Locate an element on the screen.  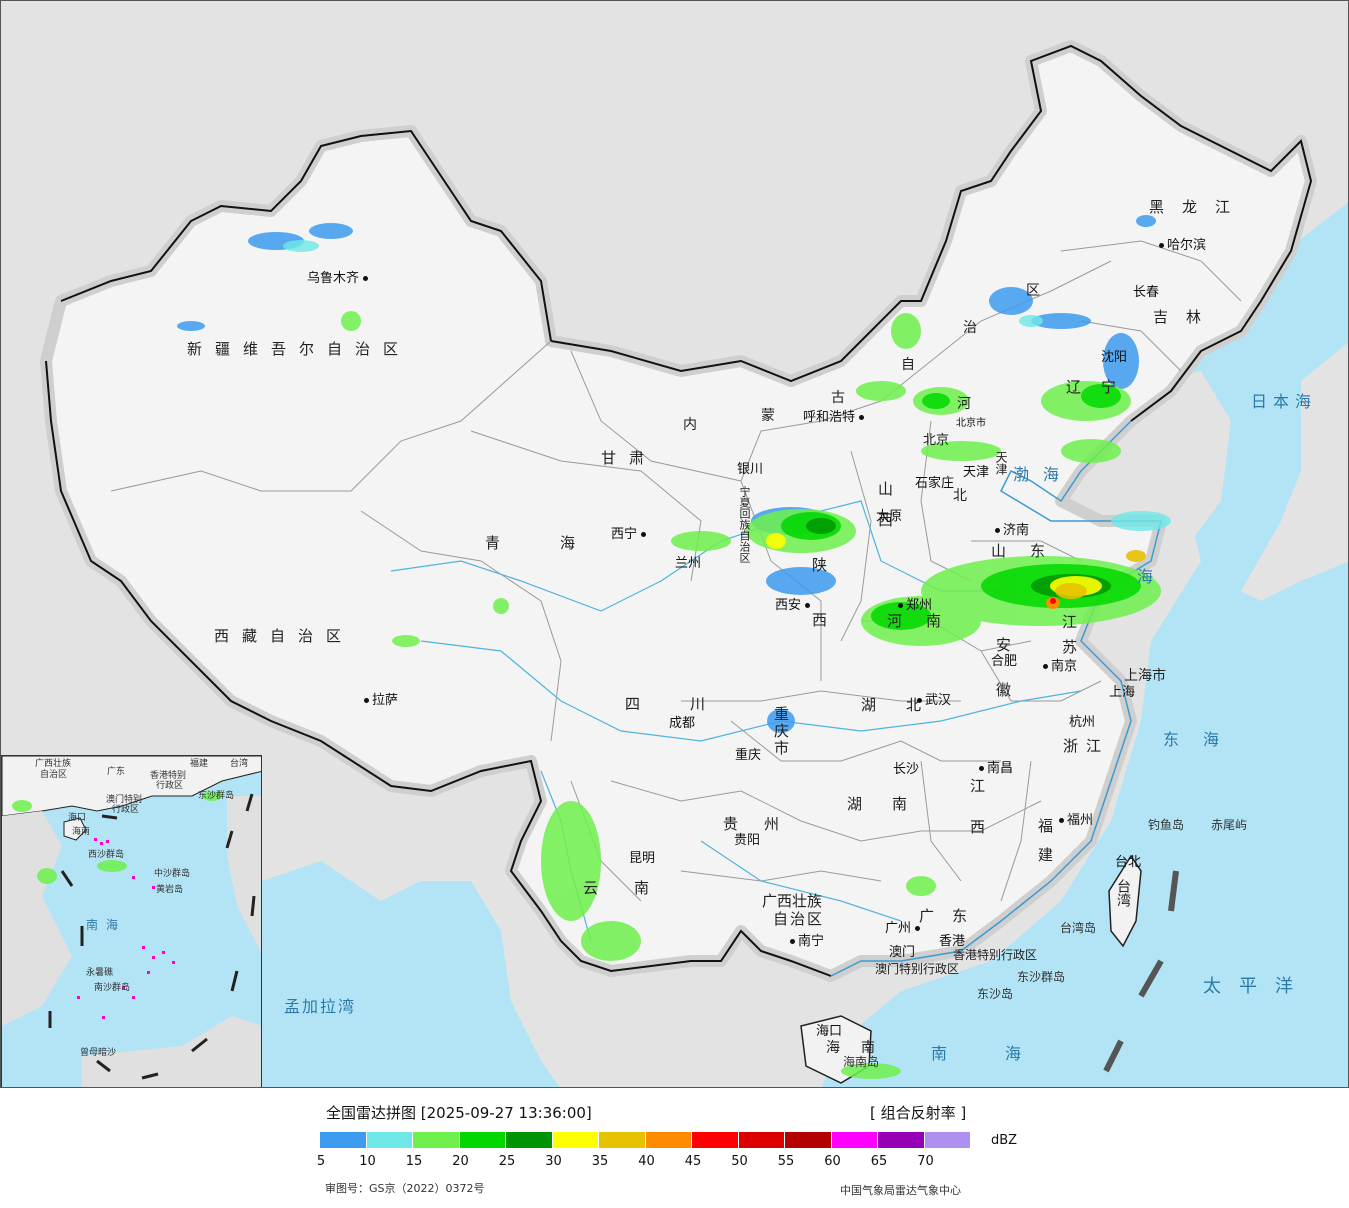
city-yinchuan: 银川 is located at coordinates (750, 469).